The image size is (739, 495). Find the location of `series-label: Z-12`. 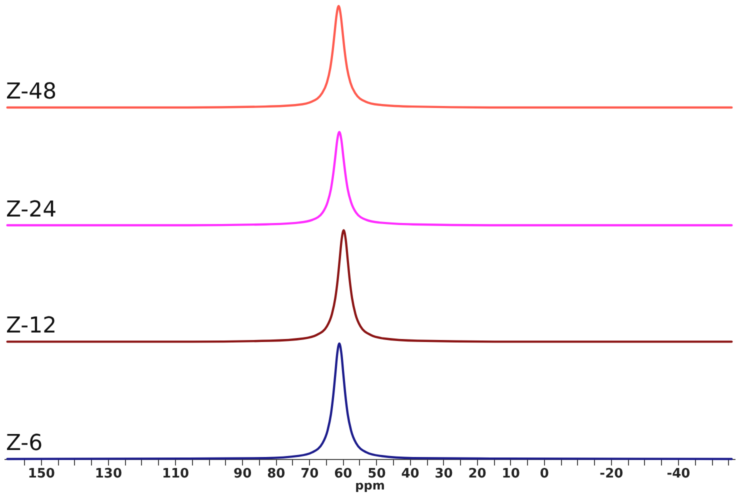

series-label: Z-12 is located at coordinates (31, 326).